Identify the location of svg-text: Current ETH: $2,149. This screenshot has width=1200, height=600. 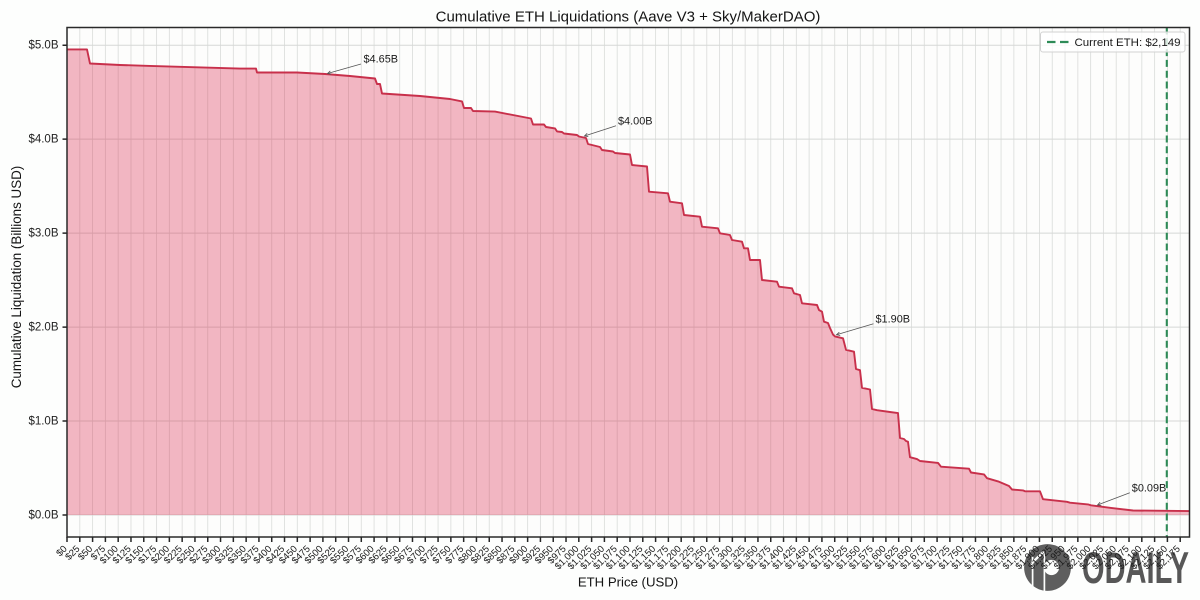
(1128, 43).